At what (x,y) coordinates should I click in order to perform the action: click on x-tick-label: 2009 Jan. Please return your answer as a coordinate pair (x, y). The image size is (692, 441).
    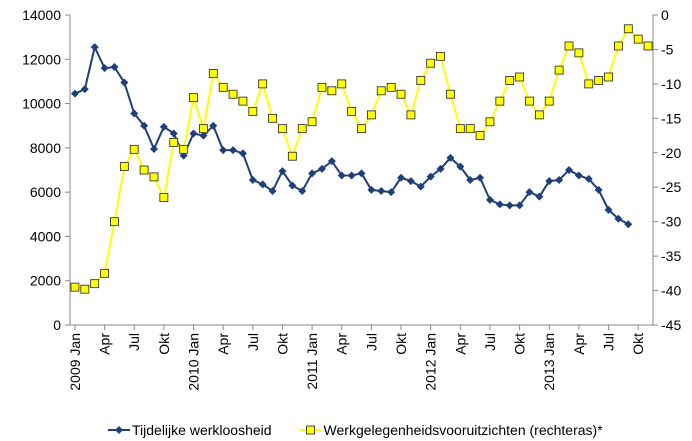
    Looking at the image, I should click on (75, 362).